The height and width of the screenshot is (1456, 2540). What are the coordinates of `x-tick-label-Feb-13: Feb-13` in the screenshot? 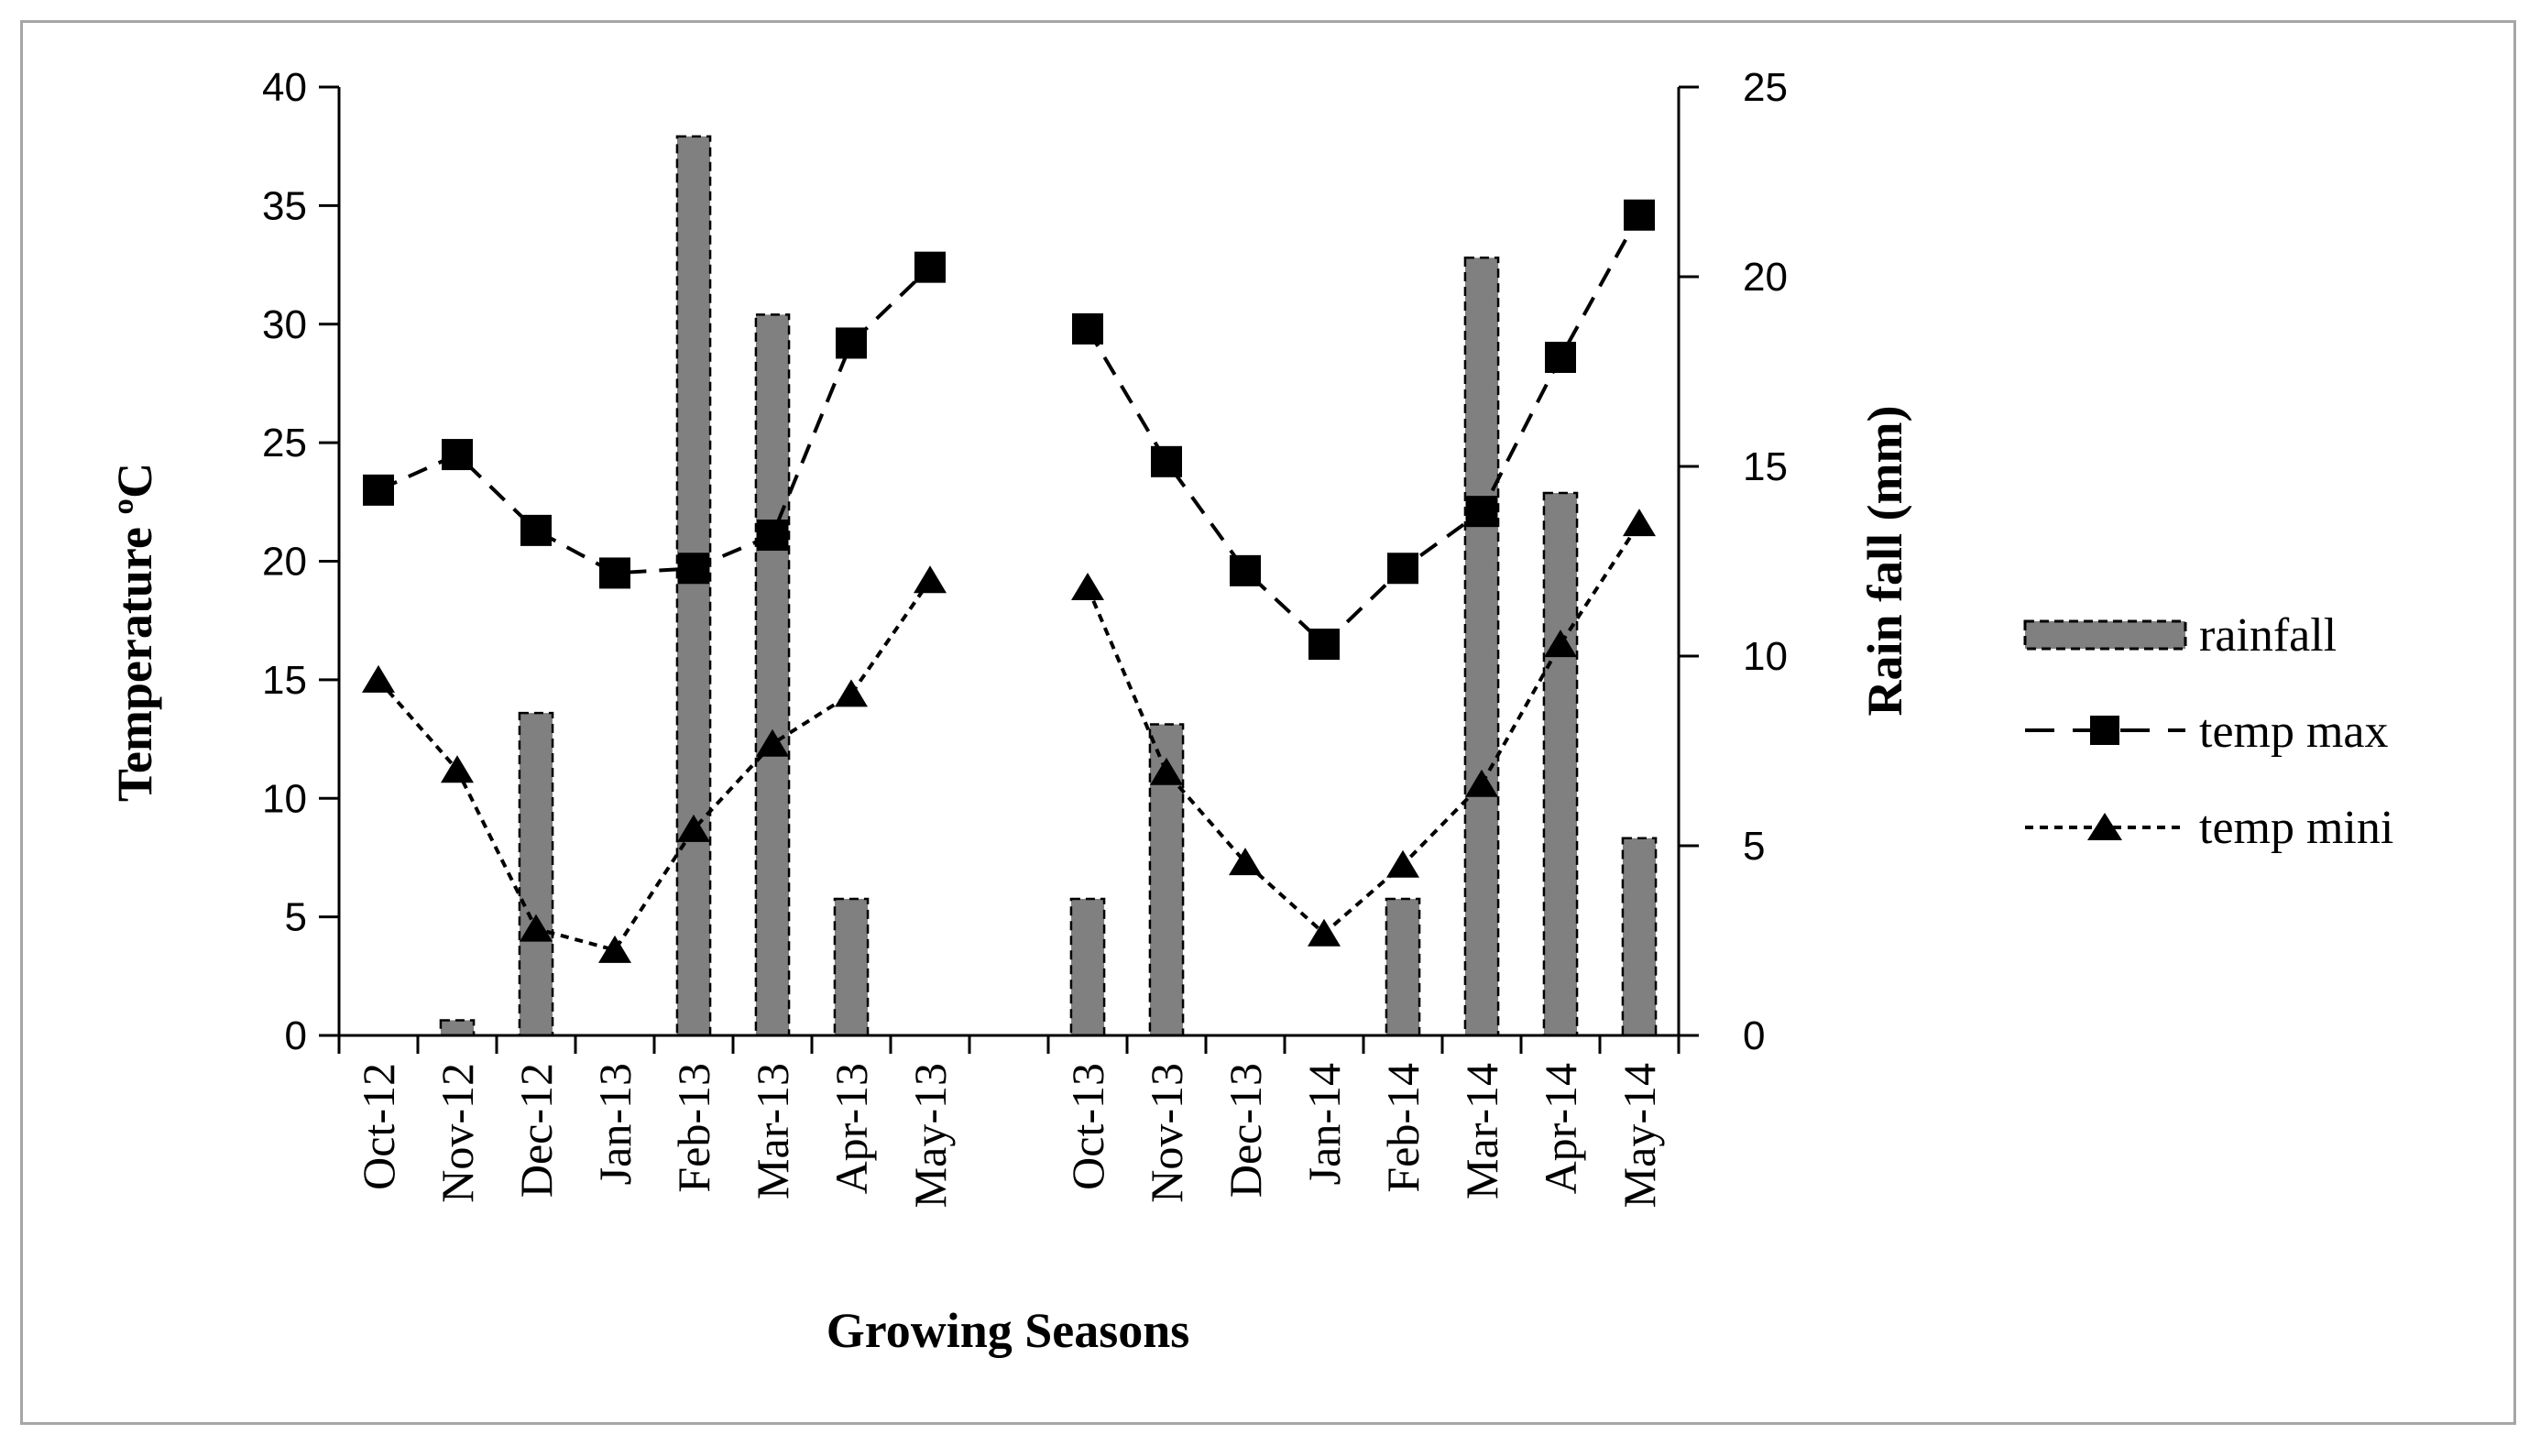 It's located at (693, 1128).